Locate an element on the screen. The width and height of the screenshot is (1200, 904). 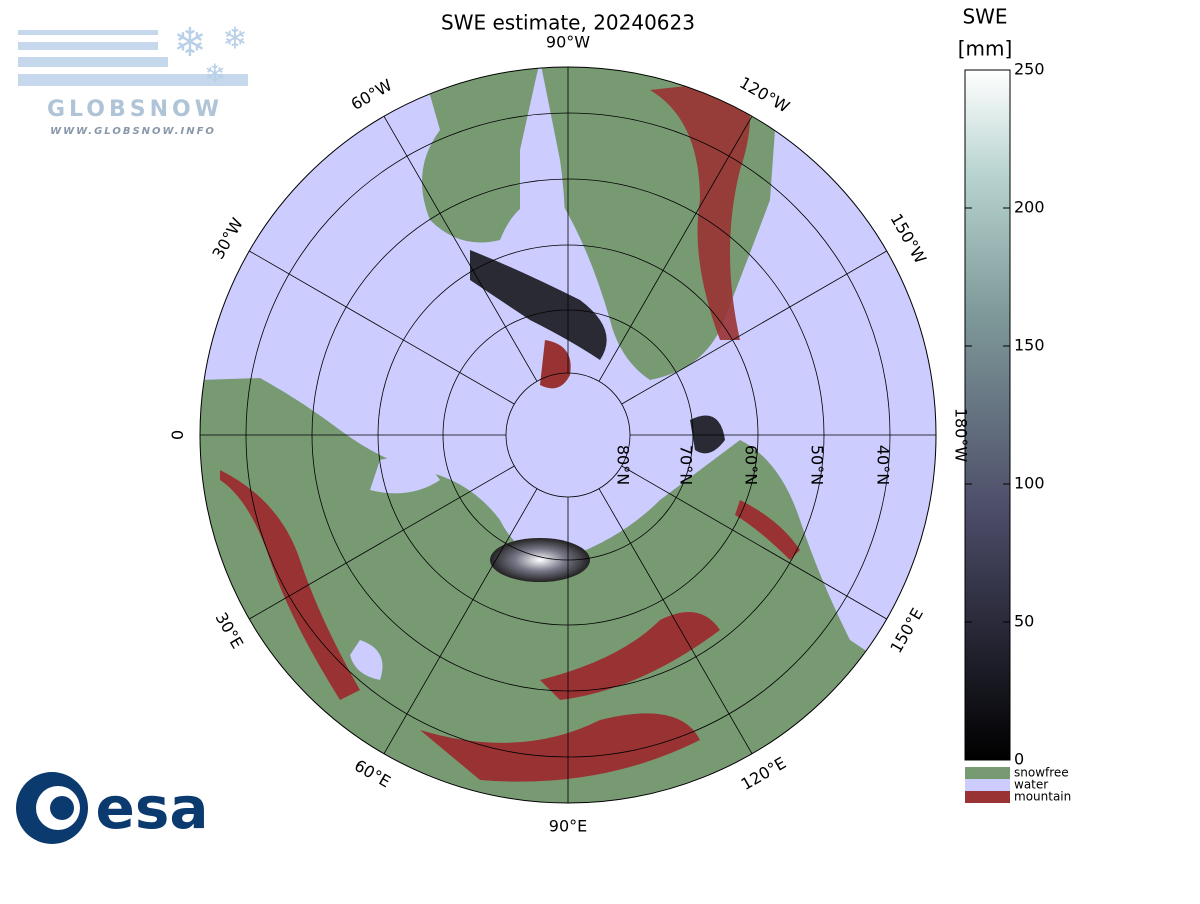
colorbar is located at coordinates (987, 415).